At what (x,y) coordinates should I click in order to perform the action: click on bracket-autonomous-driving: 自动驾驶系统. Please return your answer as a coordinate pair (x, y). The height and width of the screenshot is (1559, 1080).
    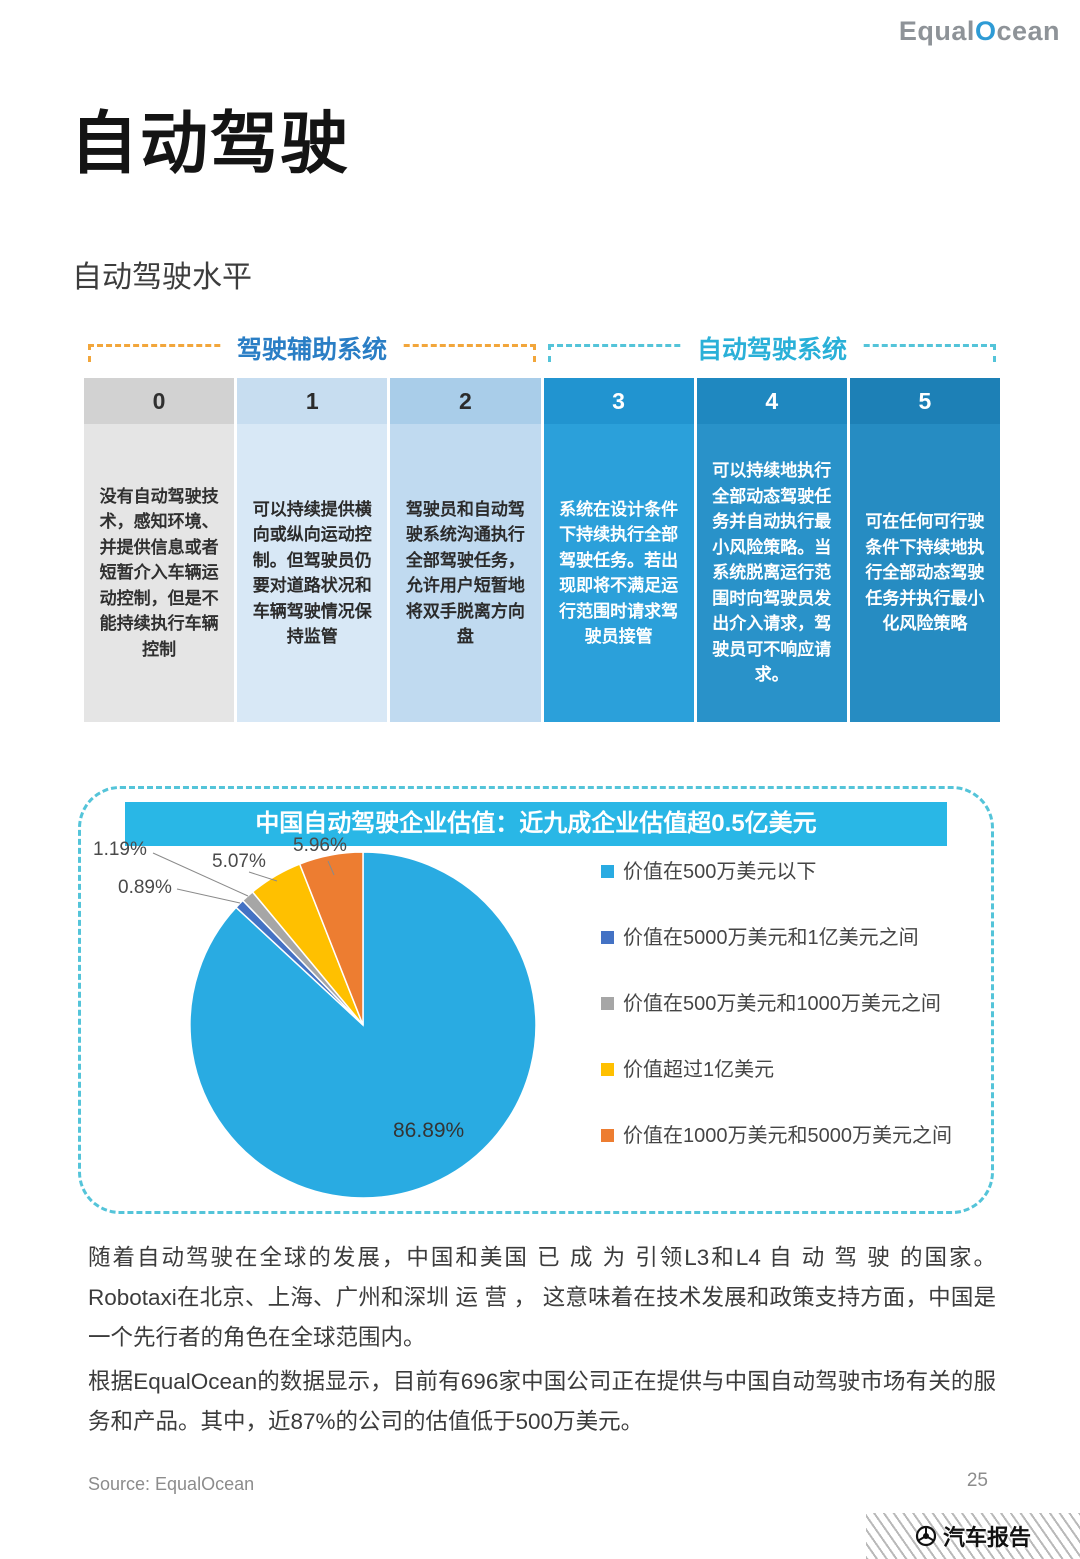
    Looking at the image, I should click on (772, 348).